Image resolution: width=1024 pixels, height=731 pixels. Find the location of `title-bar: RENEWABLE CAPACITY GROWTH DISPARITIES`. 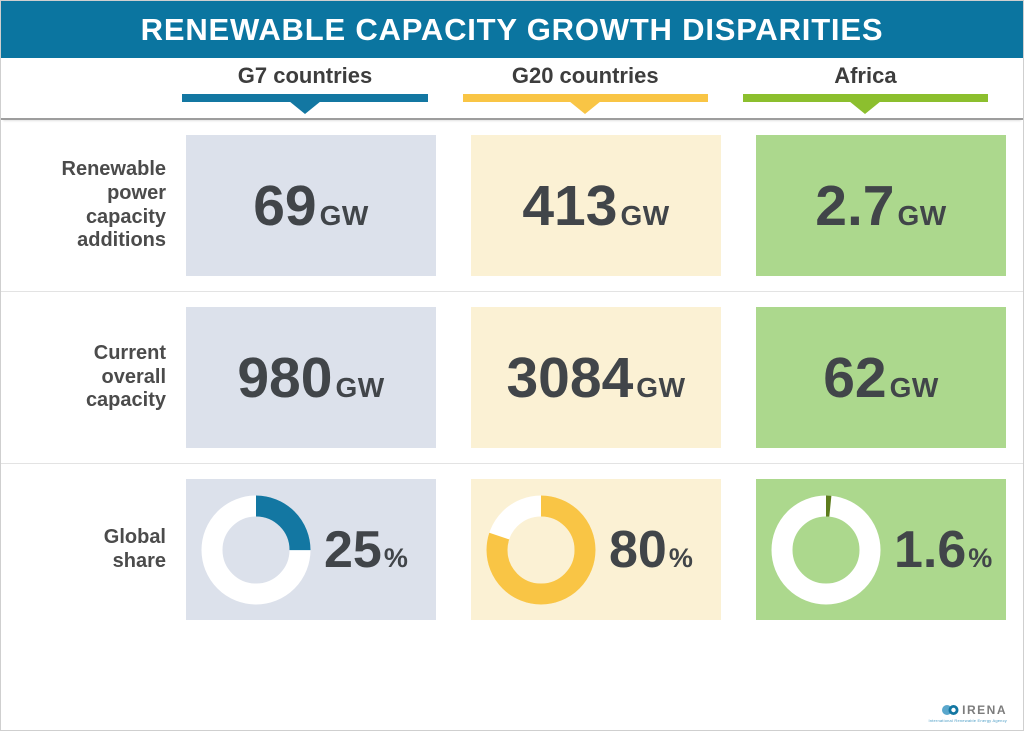

title-bar: RENEWABLE CAPACITY GROWTH DISPARITIES is located at coordinates (512, 29).